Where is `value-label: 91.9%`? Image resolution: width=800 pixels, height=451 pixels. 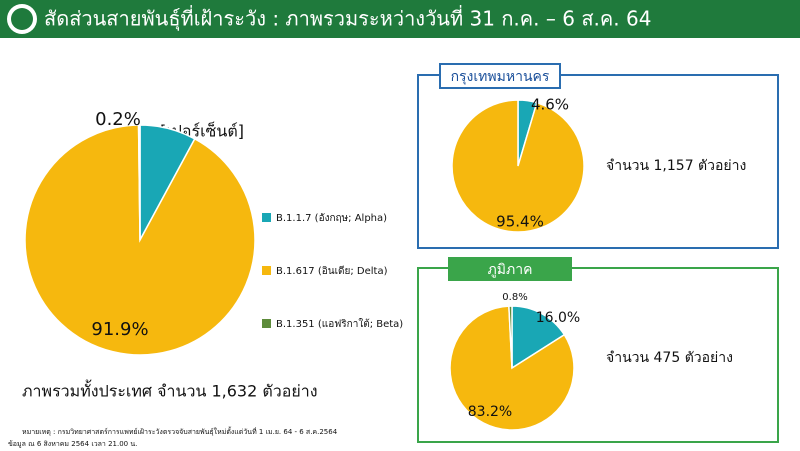
value-label: 91.9% is located at coordinates (119, 329).